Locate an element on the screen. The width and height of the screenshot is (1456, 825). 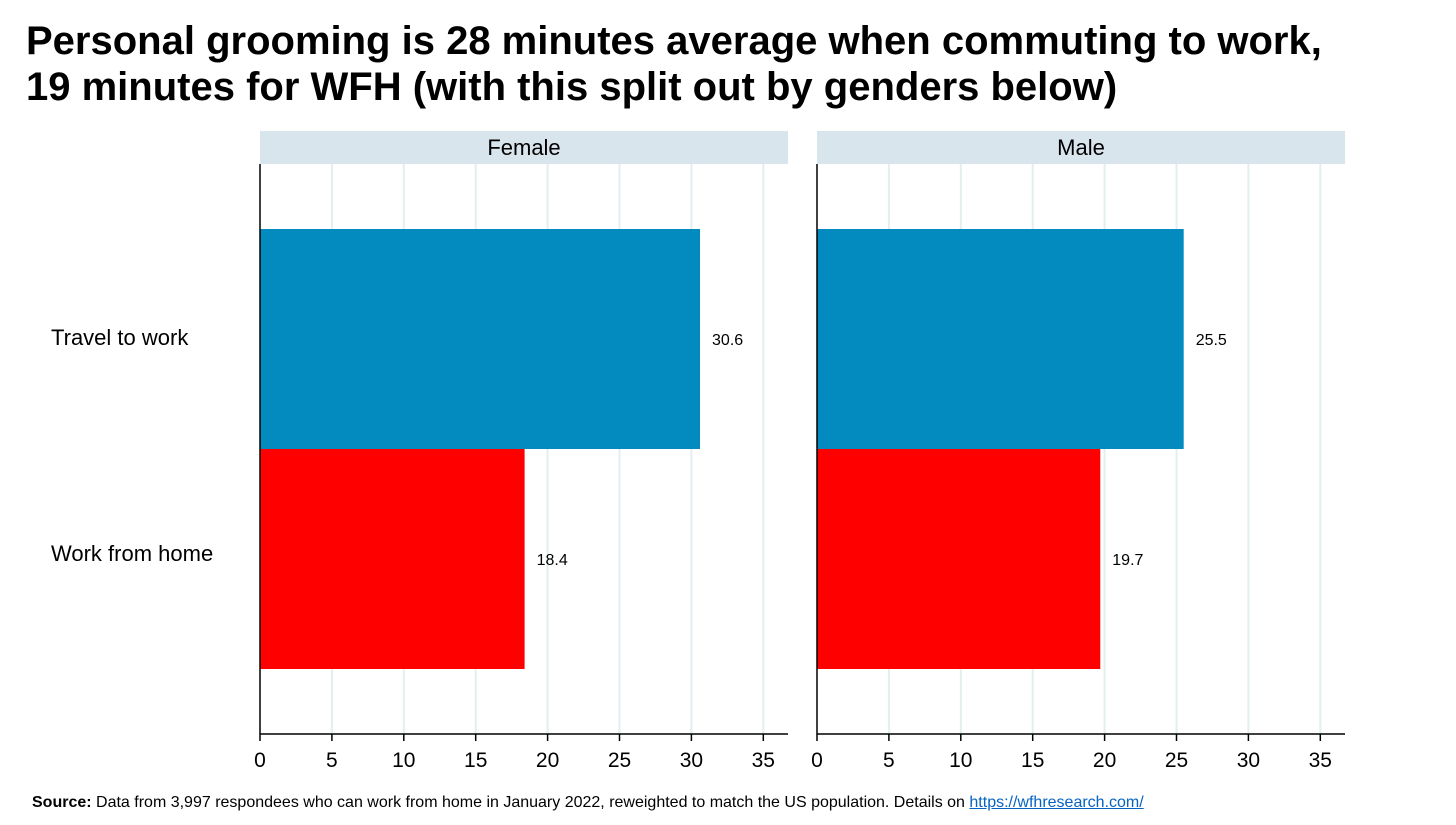
x-tick-label-1-2: 10 is located at coordinates (960, 760).